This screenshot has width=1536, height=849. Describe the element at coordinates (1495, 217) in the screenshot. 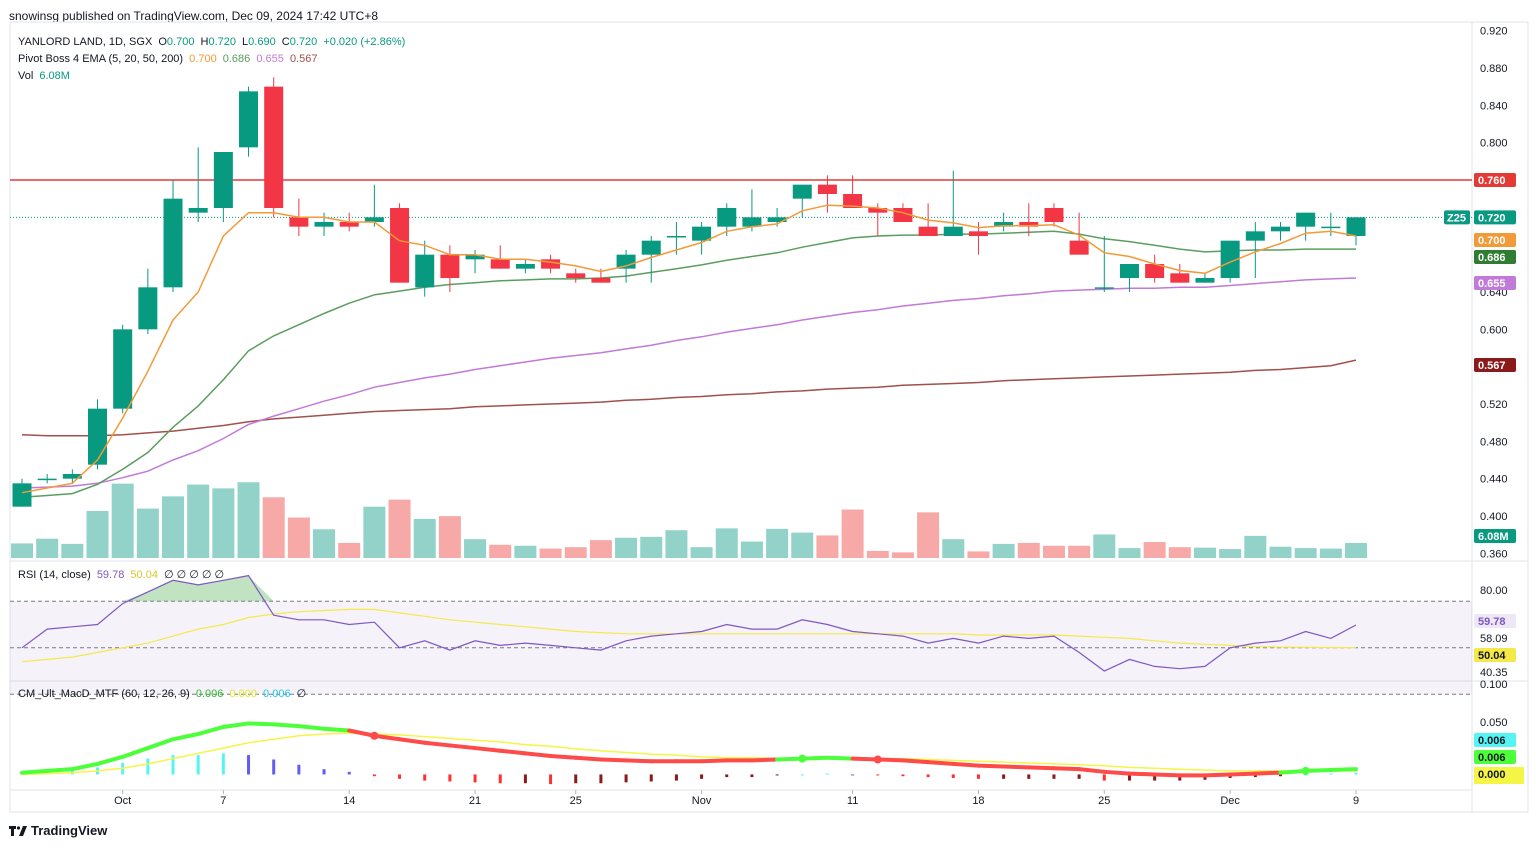

I see `last-price-label-box` at that location.